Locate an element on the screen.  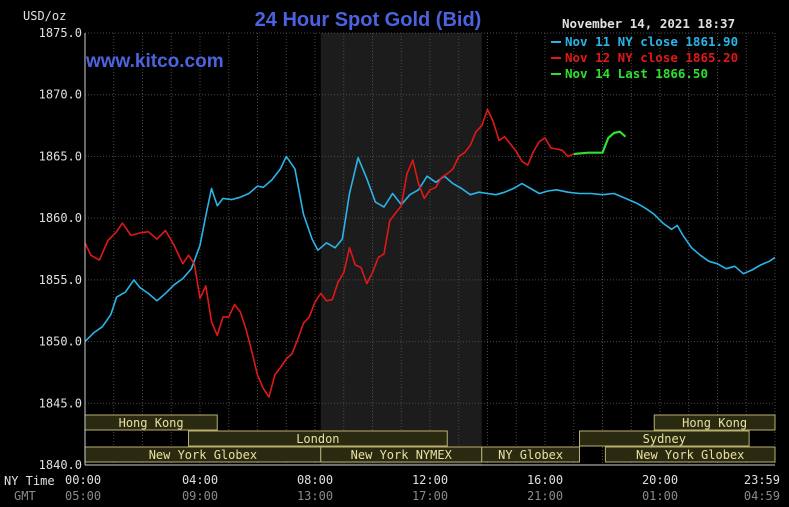
y-tick-label: 1875.0 is located at coordinates (60, 33).